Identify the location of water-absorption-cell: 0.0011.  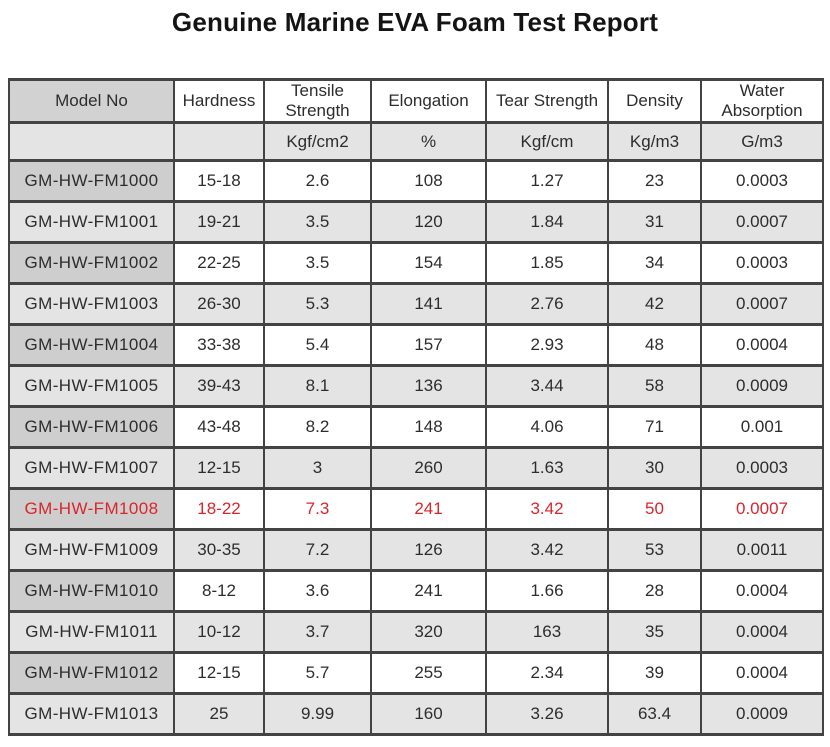
(762, 550).